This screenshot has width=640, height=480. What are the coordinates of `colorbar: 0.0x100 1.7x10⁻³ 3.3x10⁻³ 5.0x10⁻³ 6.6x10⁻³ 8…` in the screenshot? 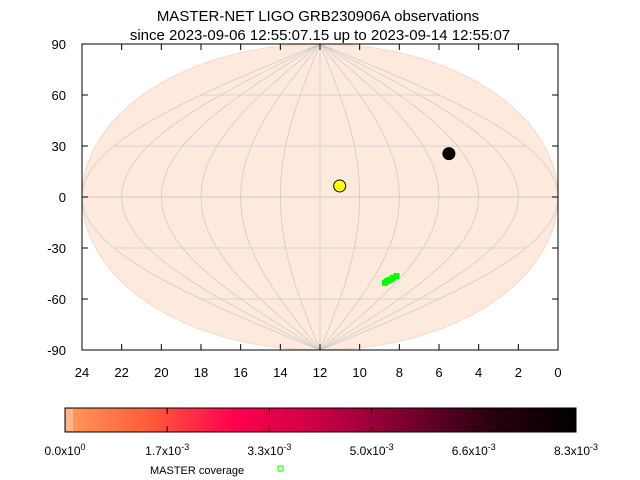 It's located at (321, 432).